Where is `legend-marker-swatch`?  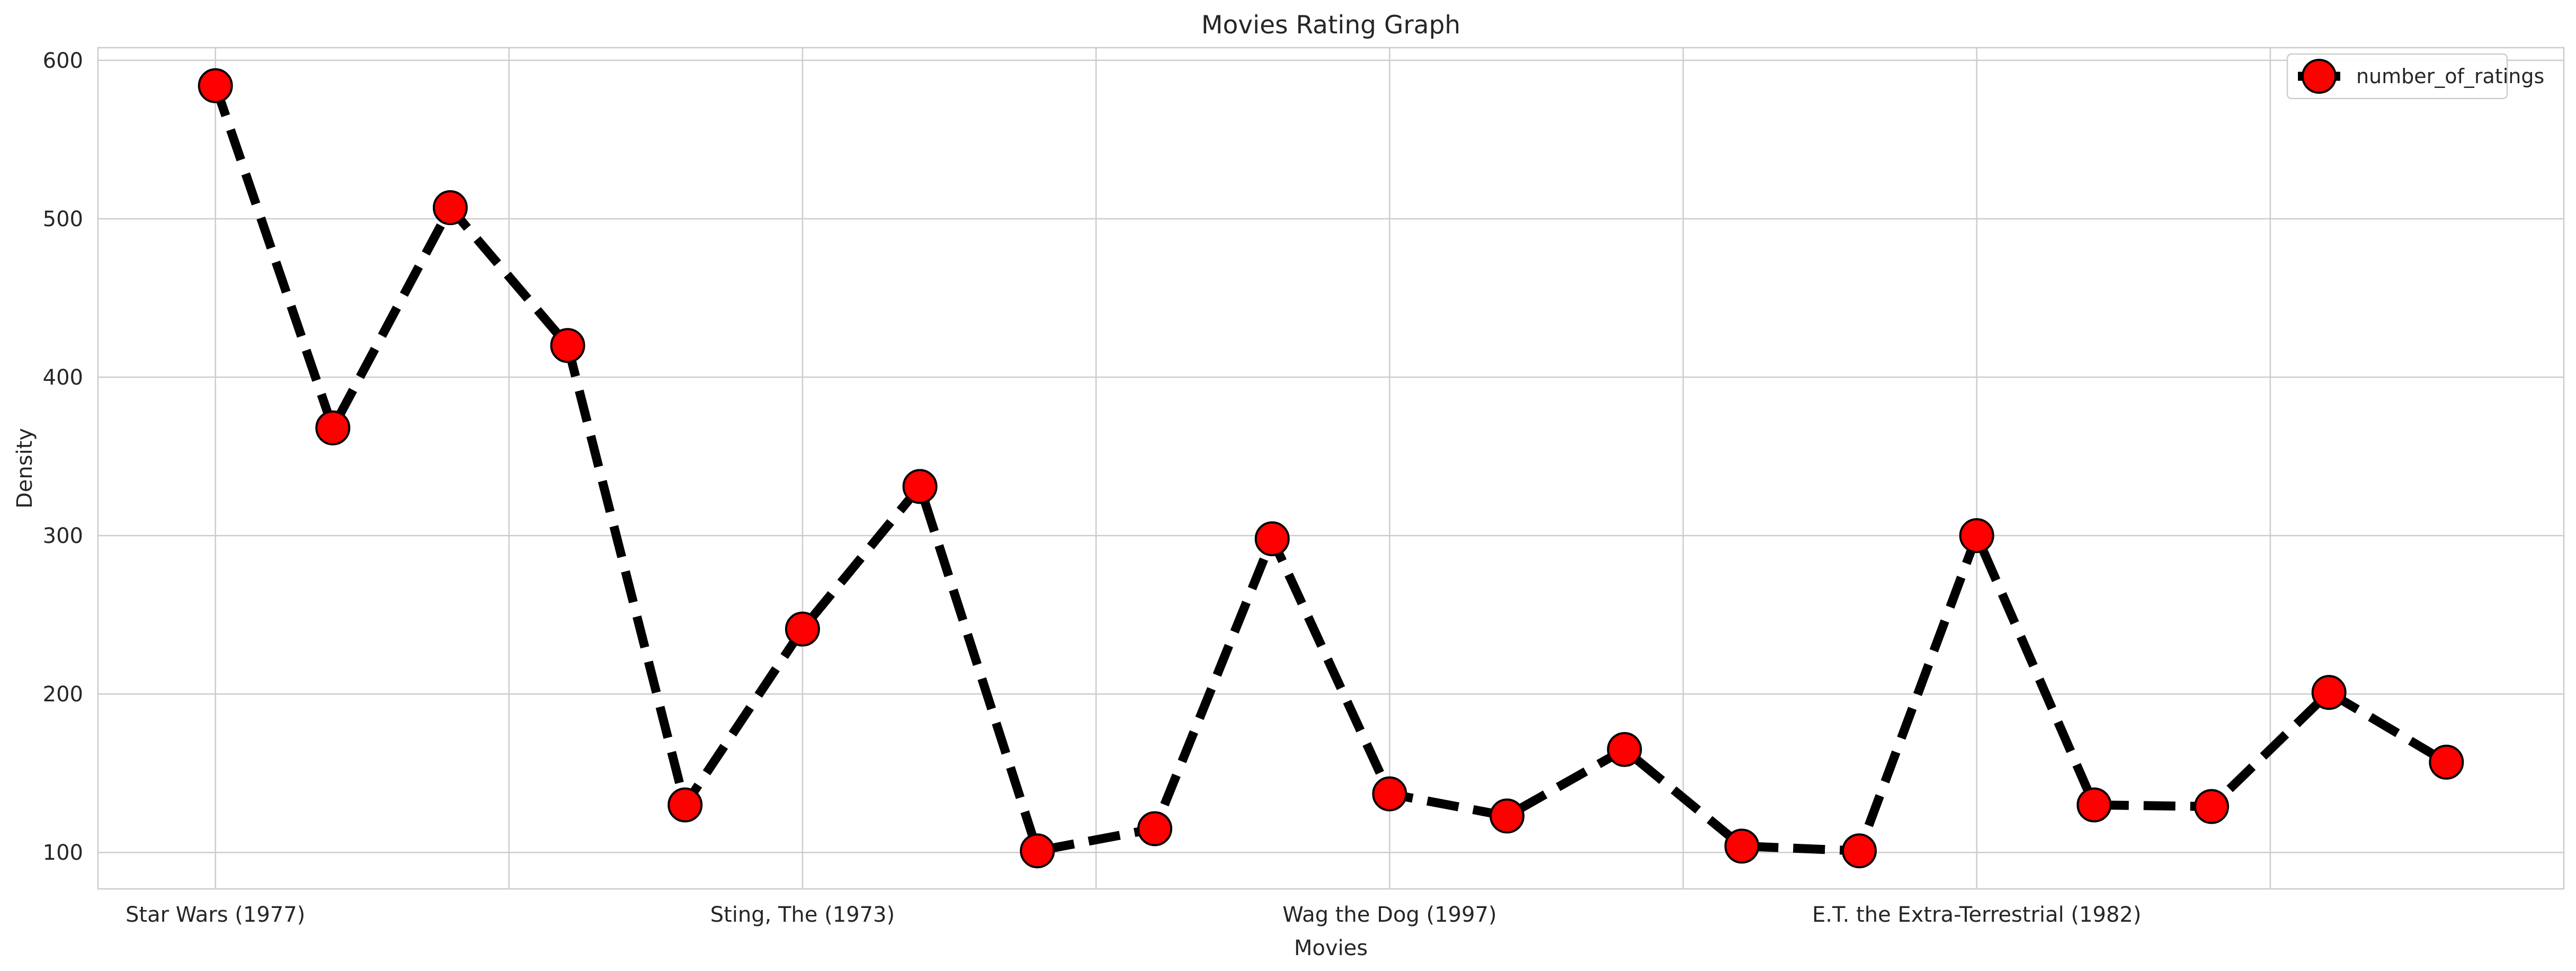
legend-marker-swatch is located at coordinates (2319, 76).